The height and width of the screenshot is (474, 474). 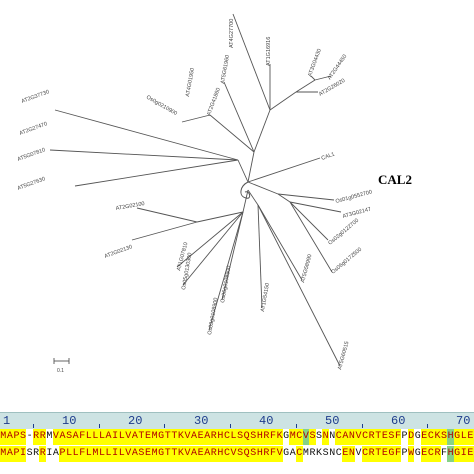 I want to click on ruler-number: 1, so click(x=7, y=421).